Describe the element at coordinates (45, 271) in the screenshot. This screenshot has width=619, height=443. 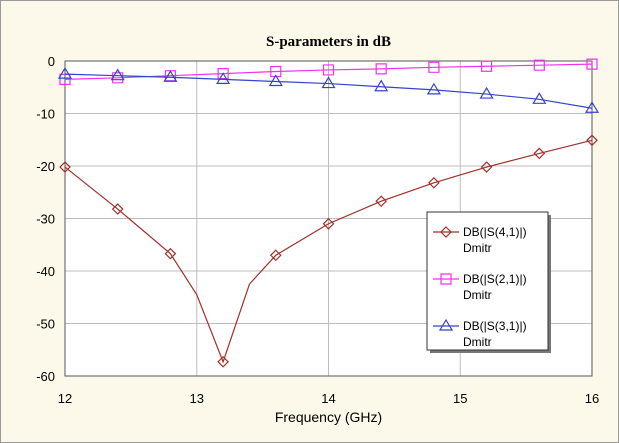
I see `y-tick-label: -40` at that location.